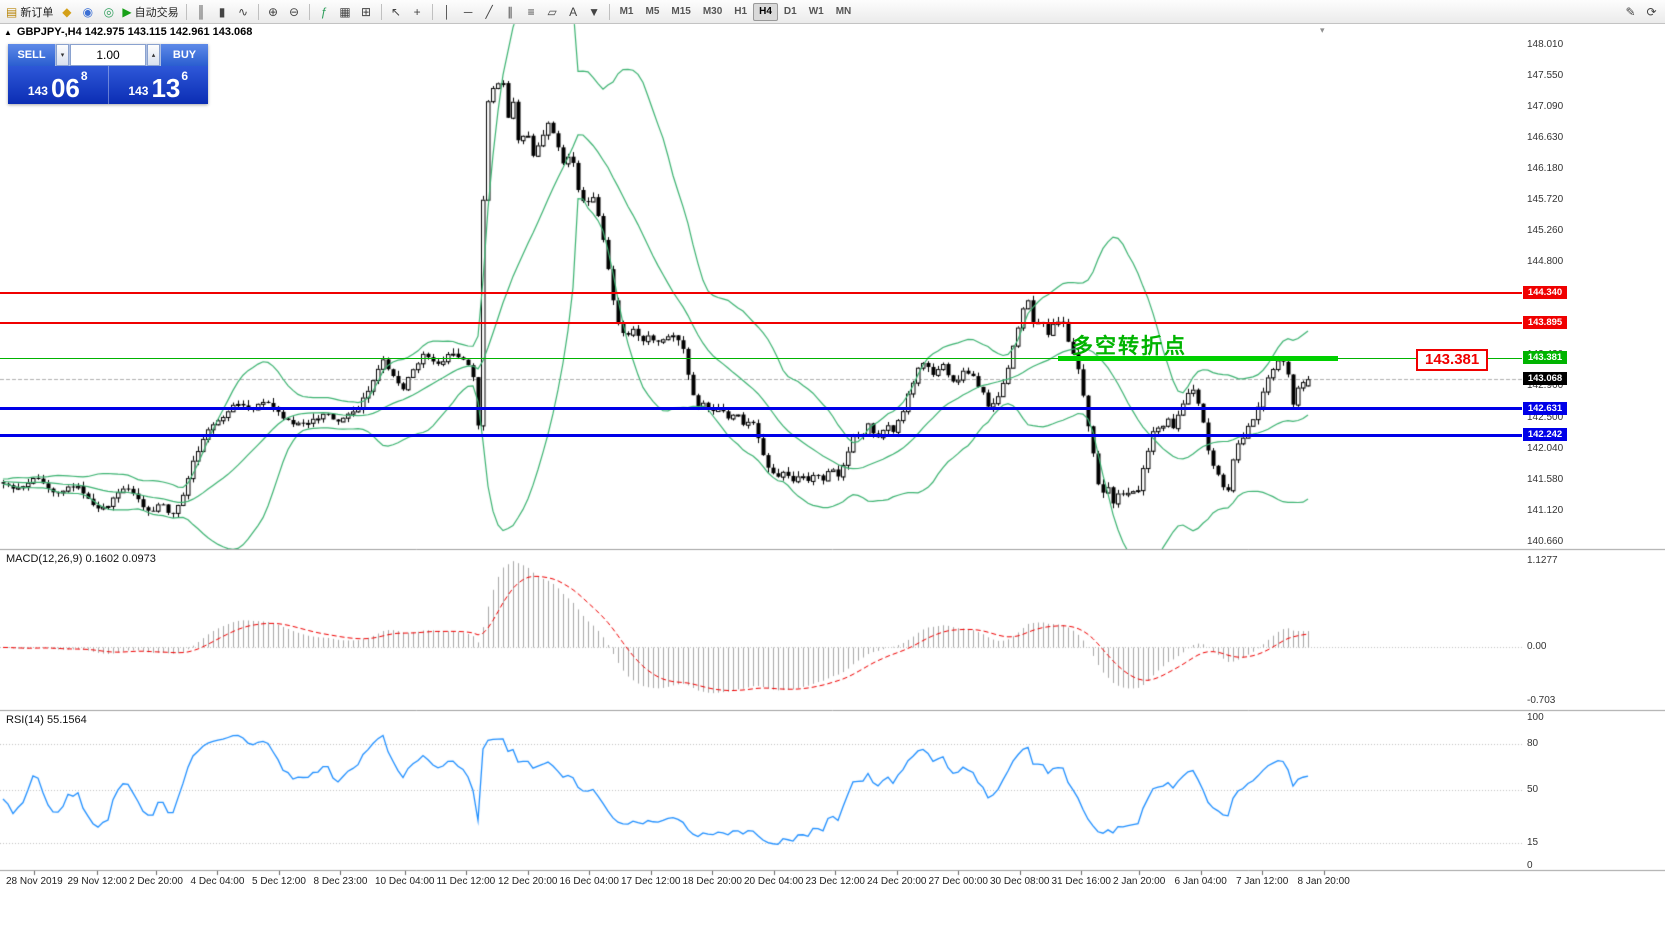  I want to click on shapes-icon: ▱, so click(552, 11).